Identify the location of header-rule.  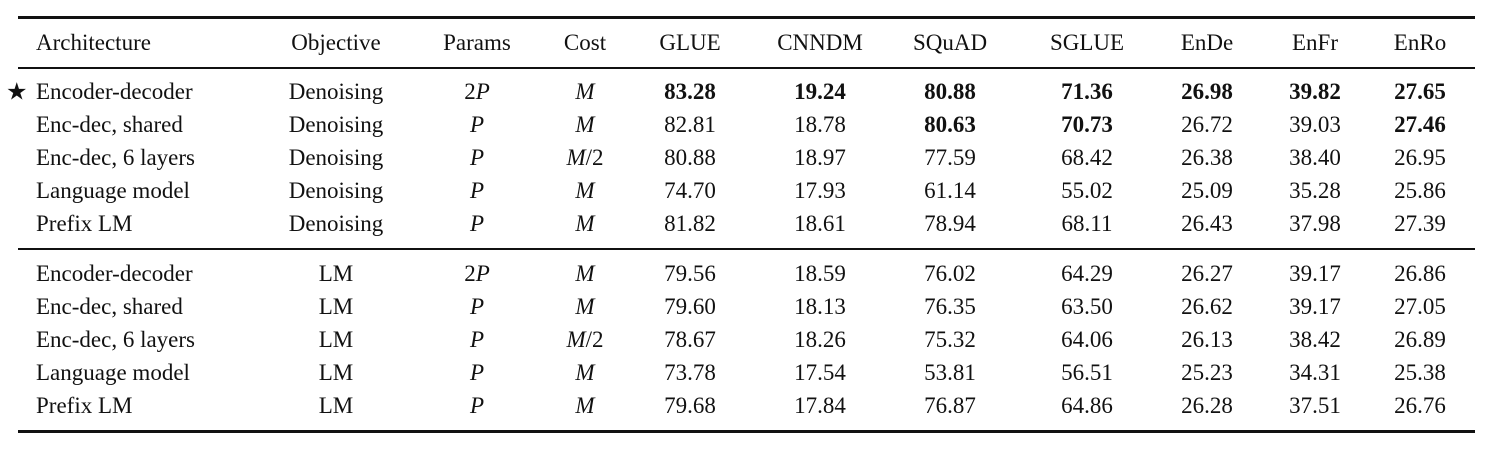
(746, 68).